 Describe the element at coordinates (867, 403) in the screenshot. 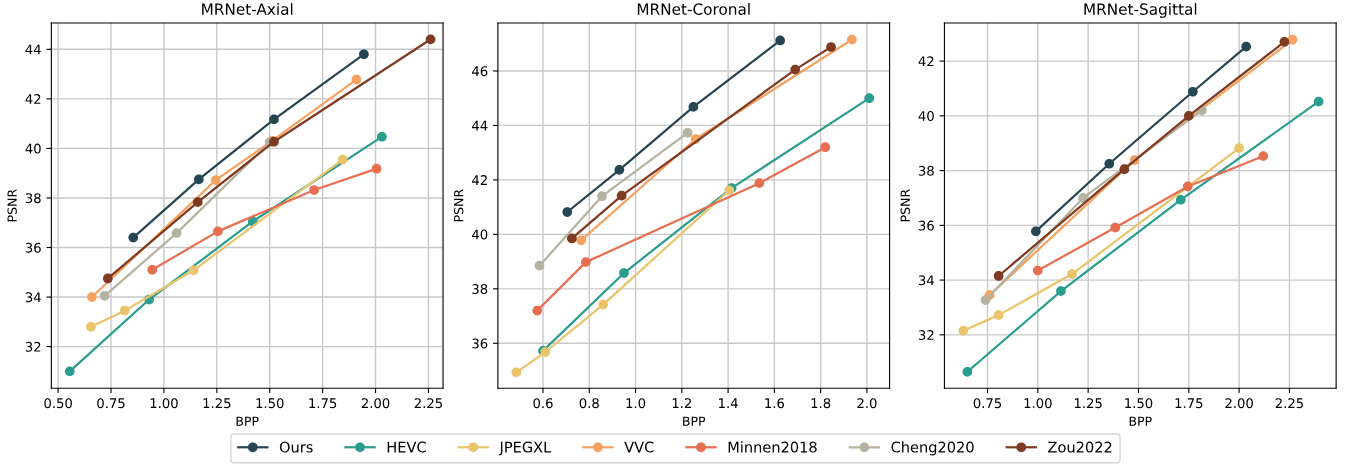

I see `x-tick-label: 2.0` at that location.